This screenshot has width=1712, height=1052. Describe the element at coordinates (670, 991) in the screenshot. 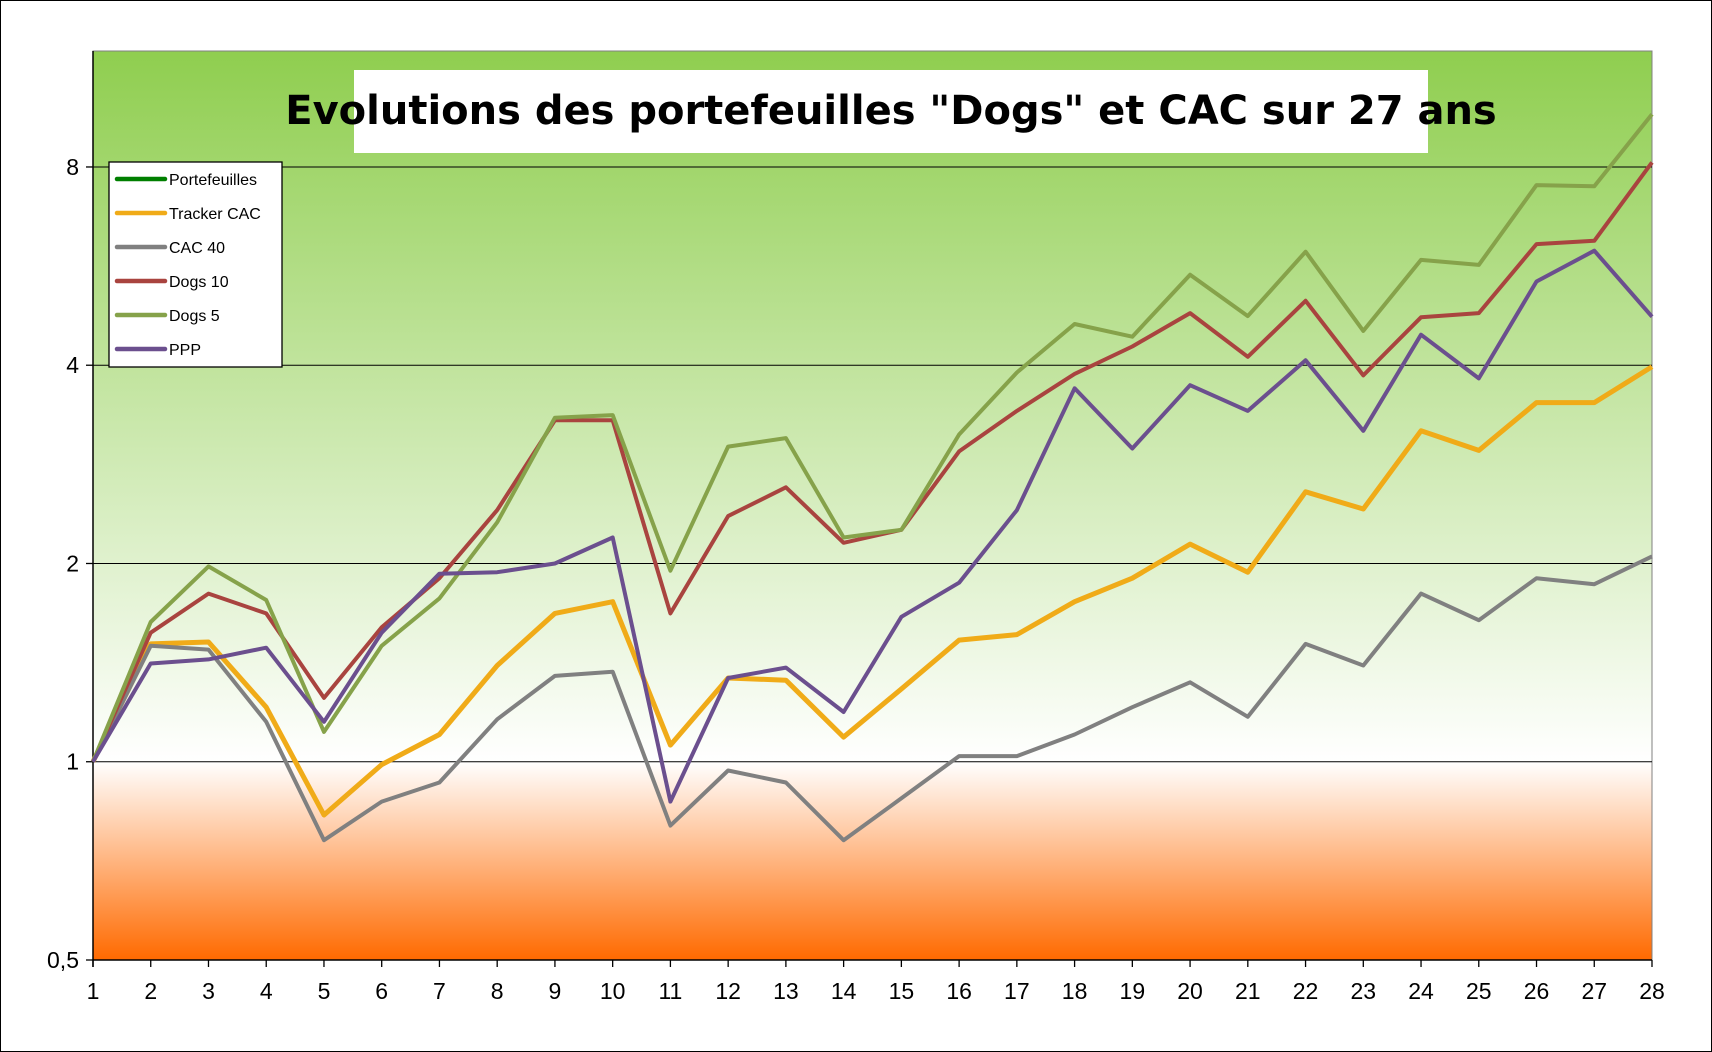

I see `x-tick-label: 11` at that location.